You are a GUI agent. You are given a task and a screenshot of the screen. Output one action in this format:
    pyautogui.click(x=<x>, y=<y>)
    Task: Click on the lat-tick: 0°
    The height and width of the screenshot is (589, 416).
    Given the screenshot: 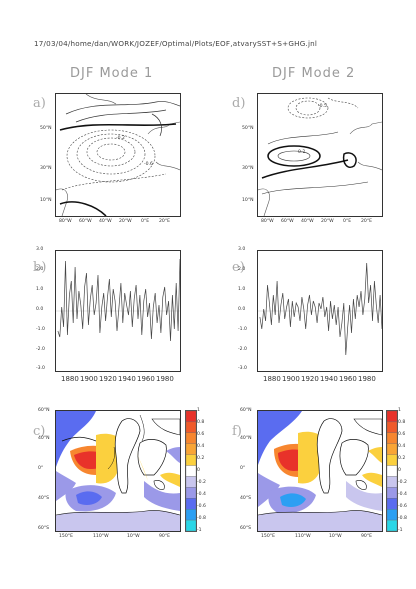 What is the action you would take?
    pyautogui.click(x=41, y=468)
    